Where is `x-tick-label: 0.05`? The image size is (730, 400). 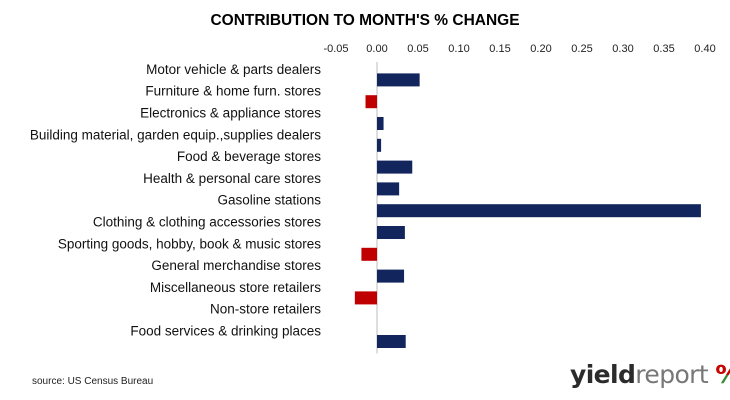 x-tick-label: 0.05 is located at coordinates (417, 49).